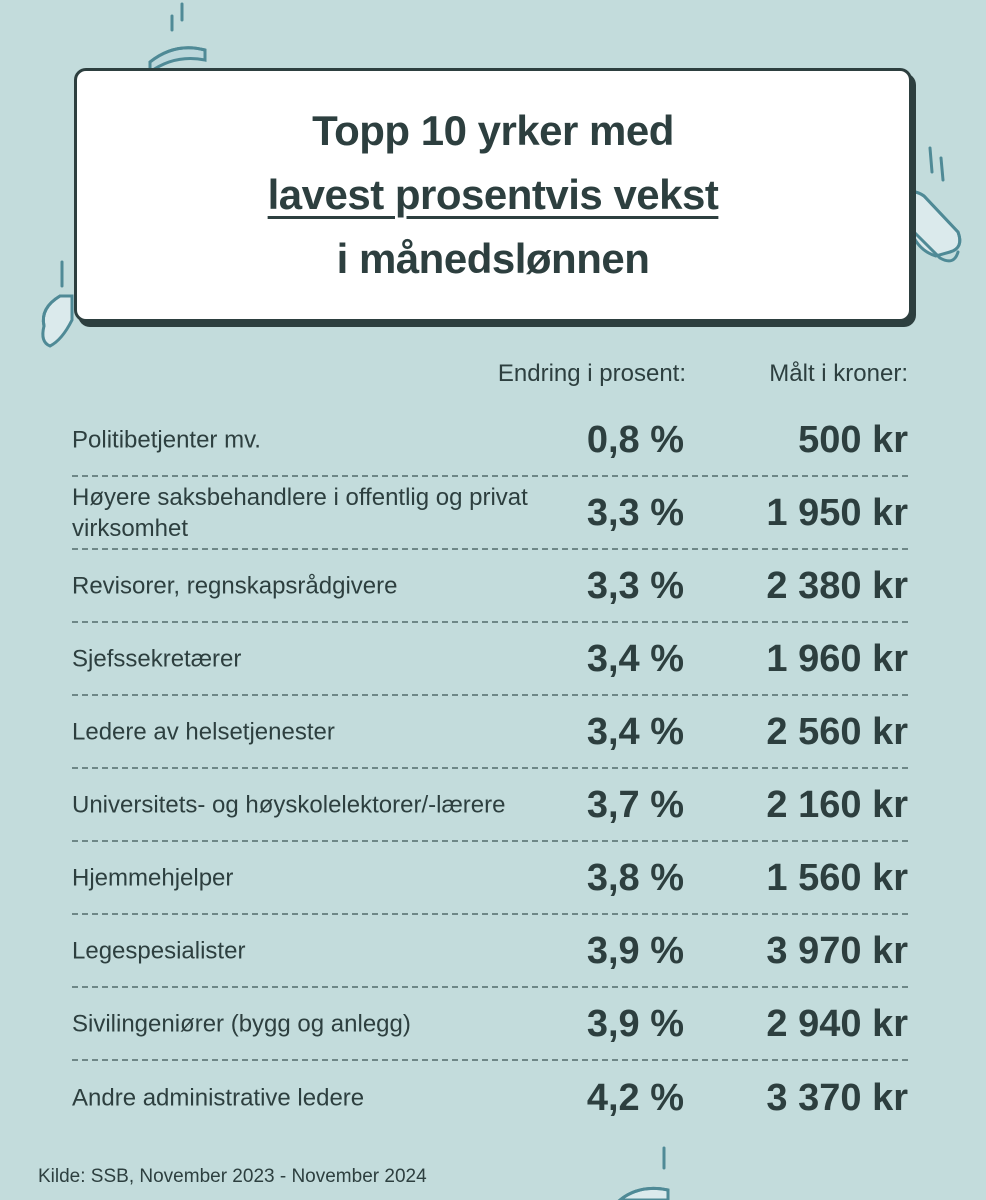 This screenshot has width=986, height=1200. What do you see at coordinates (635, 439) in the screenshot?
I see `percent-value: 0,8 %` at bounding box center [635, 439].